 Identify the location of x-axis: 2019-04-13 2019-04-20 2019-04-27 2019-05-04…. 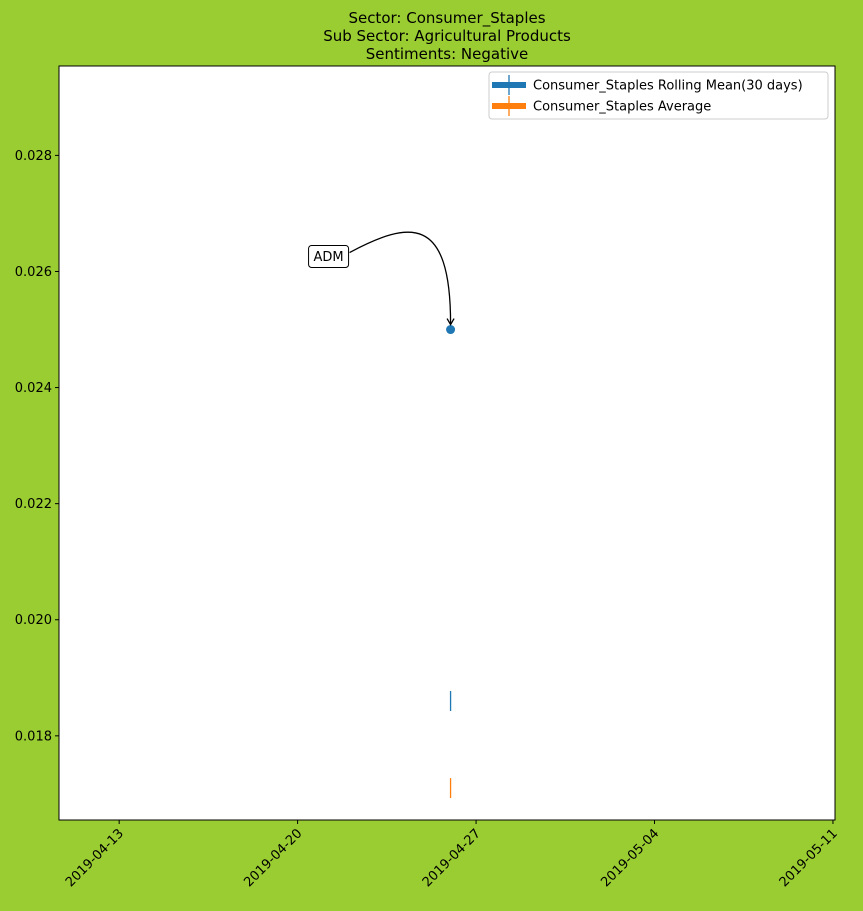
(452, 855).